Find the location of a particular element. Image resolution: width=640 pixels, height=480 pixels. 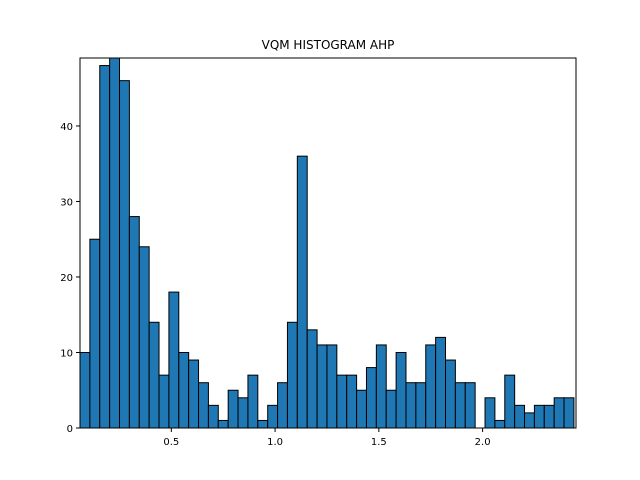

y-tick-label: 10 is located at coordinates (66, 353).